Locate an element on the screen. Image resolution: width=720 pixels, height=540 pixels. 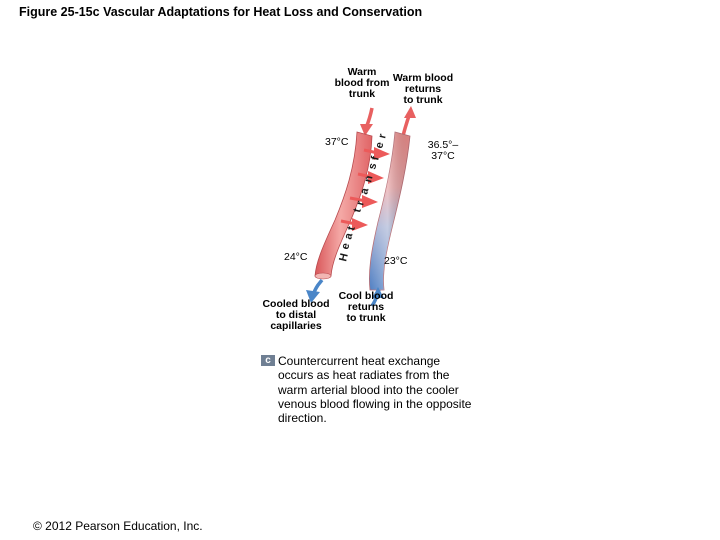
warm-blood-from-trunk-label: Warm blood from trunk is located at coordinates (362, 83).